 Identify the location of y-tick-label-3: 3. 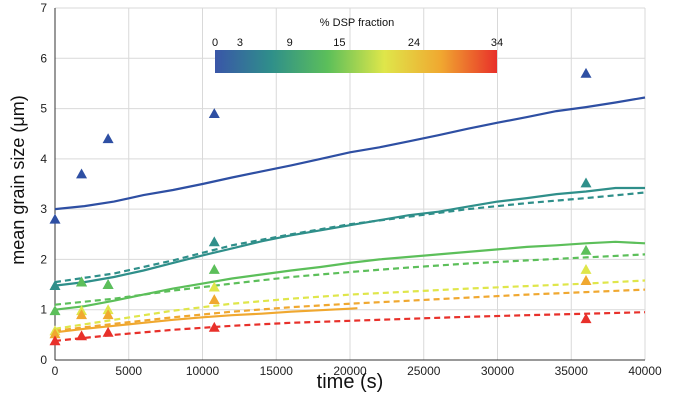
(43, 209).